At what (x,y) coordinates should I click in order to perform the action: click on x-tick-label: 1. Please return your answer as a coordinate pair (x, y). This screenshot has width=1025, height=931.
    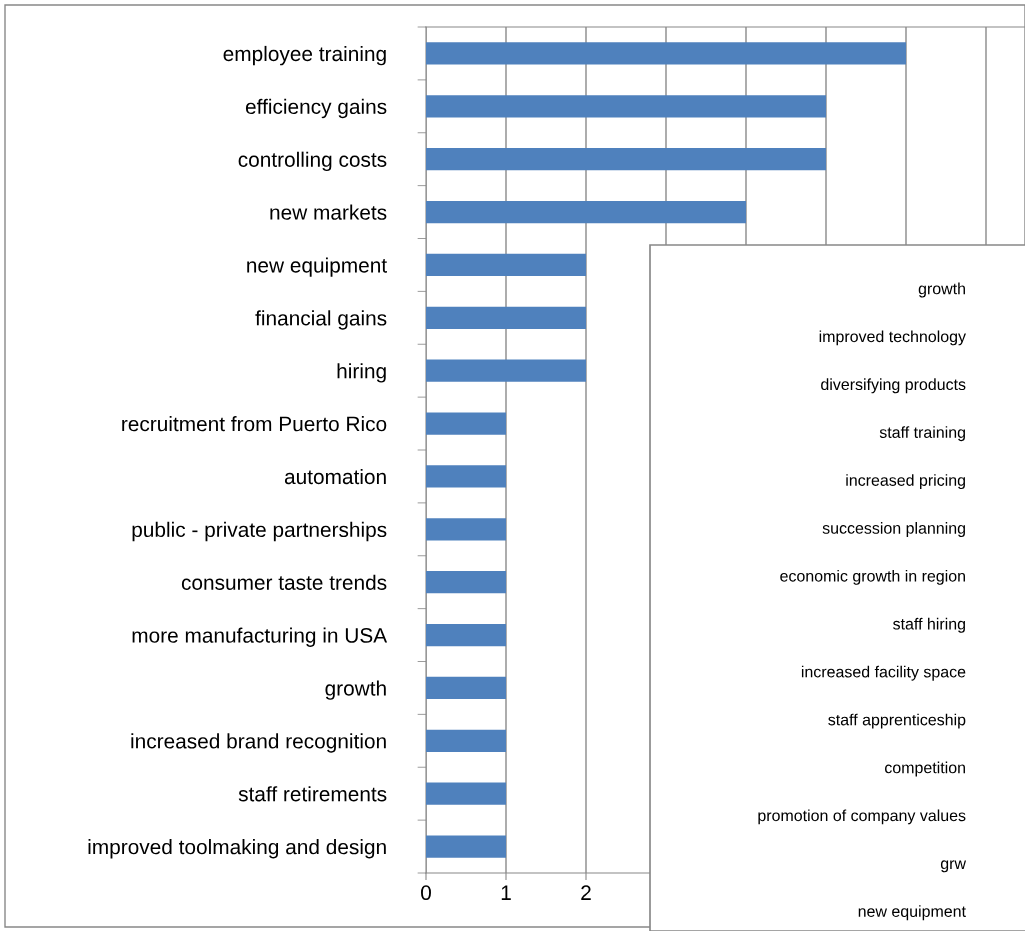
    Looking at the image, I should click on (506, 892).